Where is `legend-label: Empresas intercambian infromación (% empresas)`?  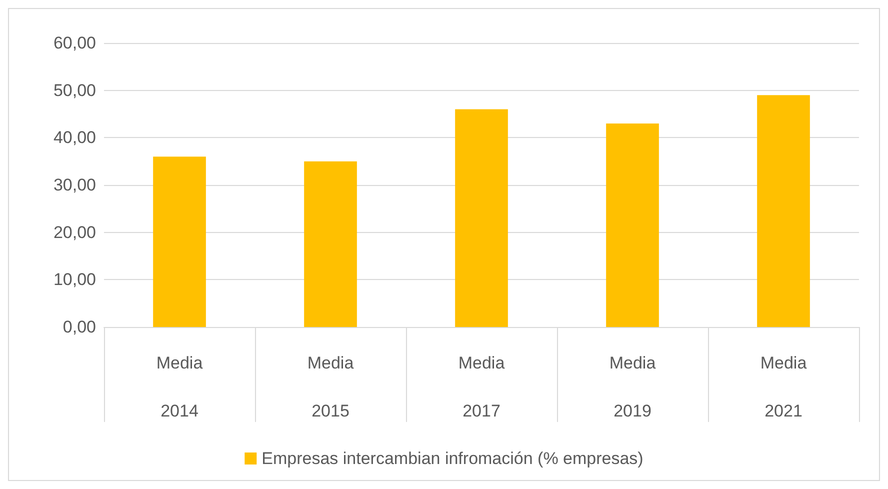
legend-label: Empresas intercambian infromación (% empresas) is located at coordinates (453, 458).